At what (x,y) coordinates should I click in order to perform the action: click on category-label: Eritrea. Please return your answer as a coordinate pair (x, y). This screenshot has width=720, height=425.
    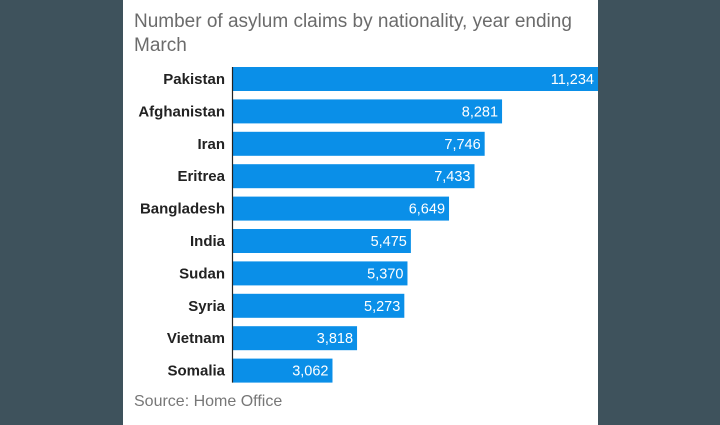
    Looking at the image, I should click on (201, 176).